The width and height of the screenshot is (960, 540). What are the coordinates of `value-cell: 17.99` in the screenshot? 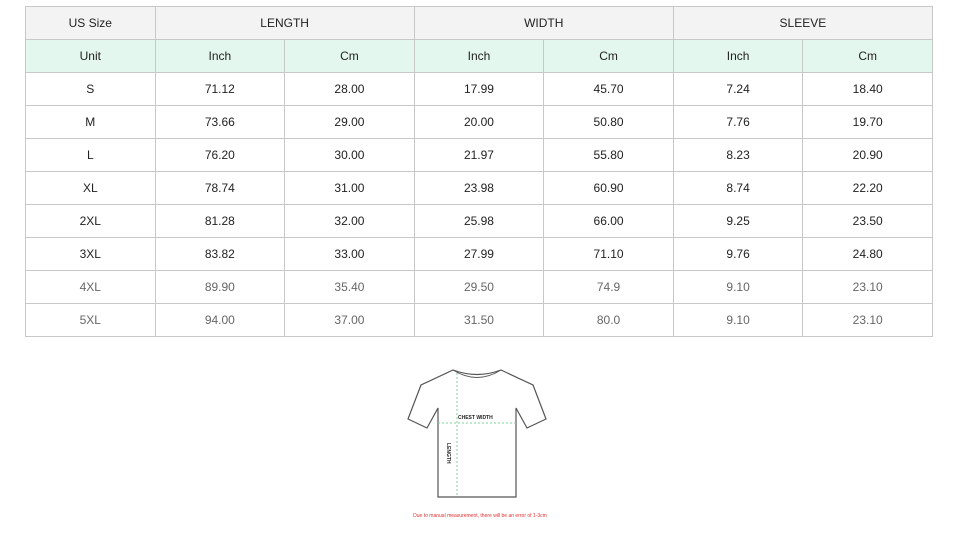 It's located at (479, 89).